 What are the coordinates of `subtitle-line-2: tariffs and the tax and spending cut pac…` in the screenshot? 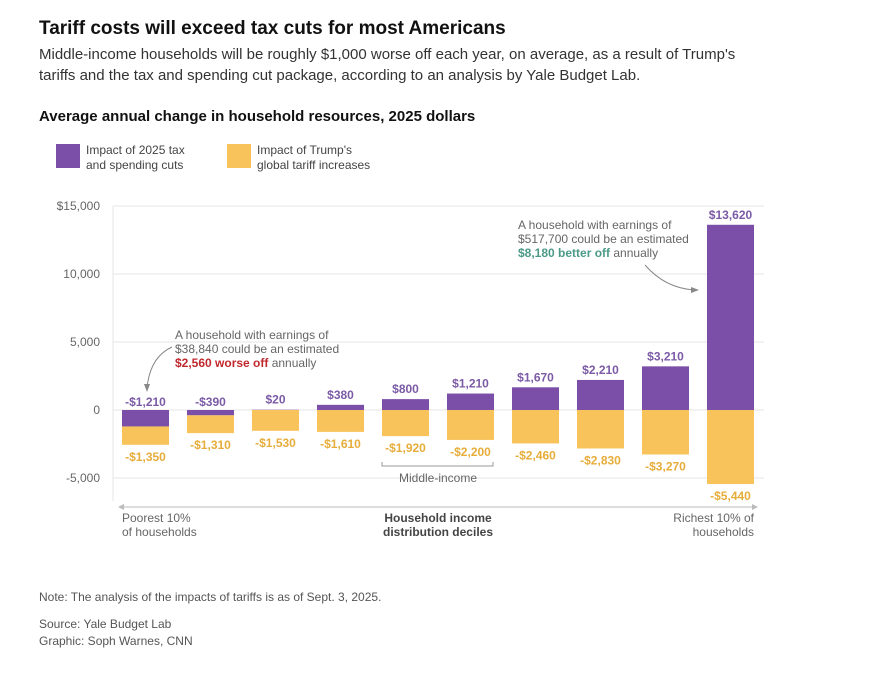 It's located at (340, 75).